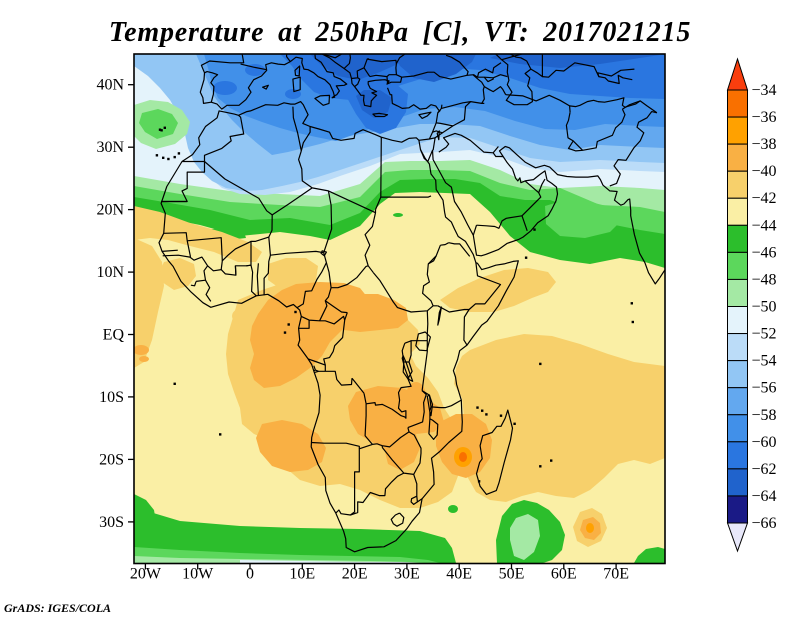 The image size is (800, 618). What do you see at coordinates (111, 397) in the screenshot?
I see `svg-text: 10S` at bounding box center [111, 397].